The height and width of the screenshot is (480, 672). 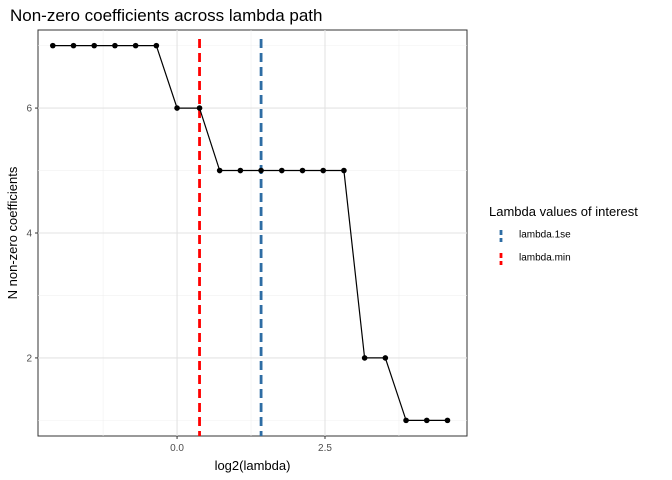 What do you see at coordinates (325, 448) in the screenshot?
I see `x-tick-label: 2.5` at bounding box center [325, 448].